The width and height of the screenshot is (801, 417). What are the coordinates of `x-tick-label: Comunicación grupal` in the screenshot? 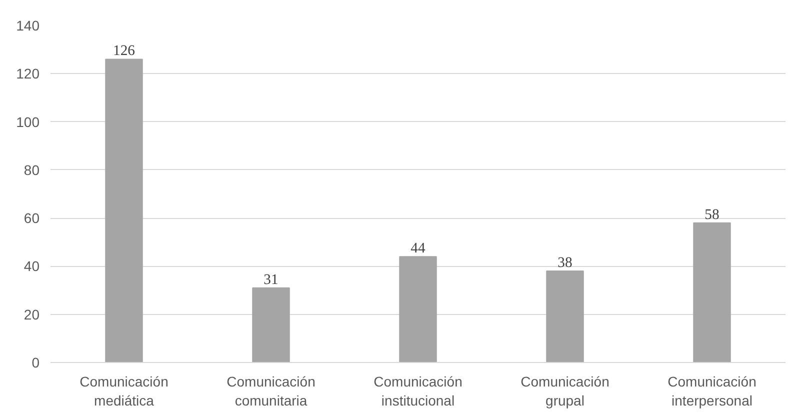 It's located at (565, 391).